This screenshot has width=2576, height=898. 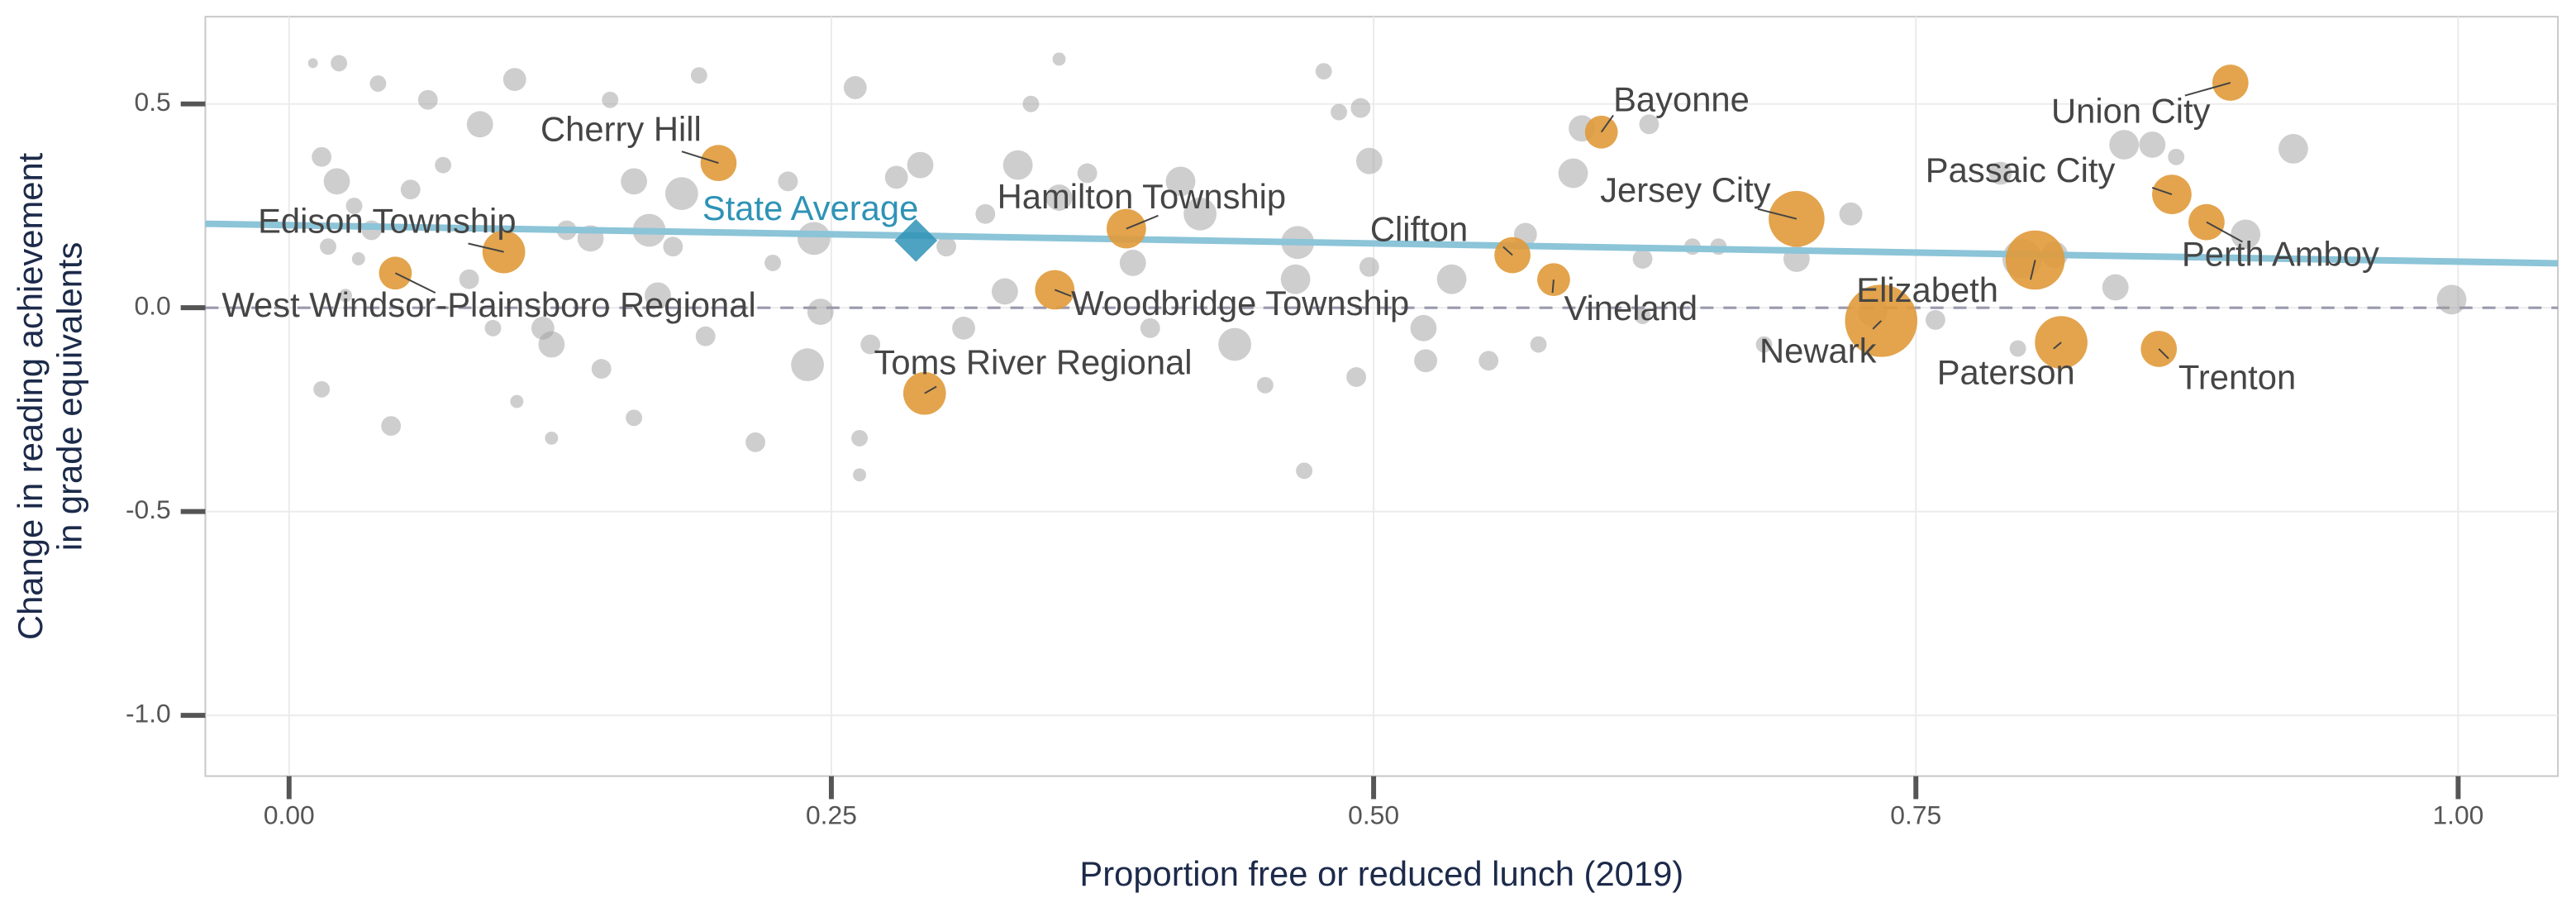 What do you see at coordinates (153, 102) in the screenshot?
I see `y-tick-label: 0.5` at bounding box center [153, 102].